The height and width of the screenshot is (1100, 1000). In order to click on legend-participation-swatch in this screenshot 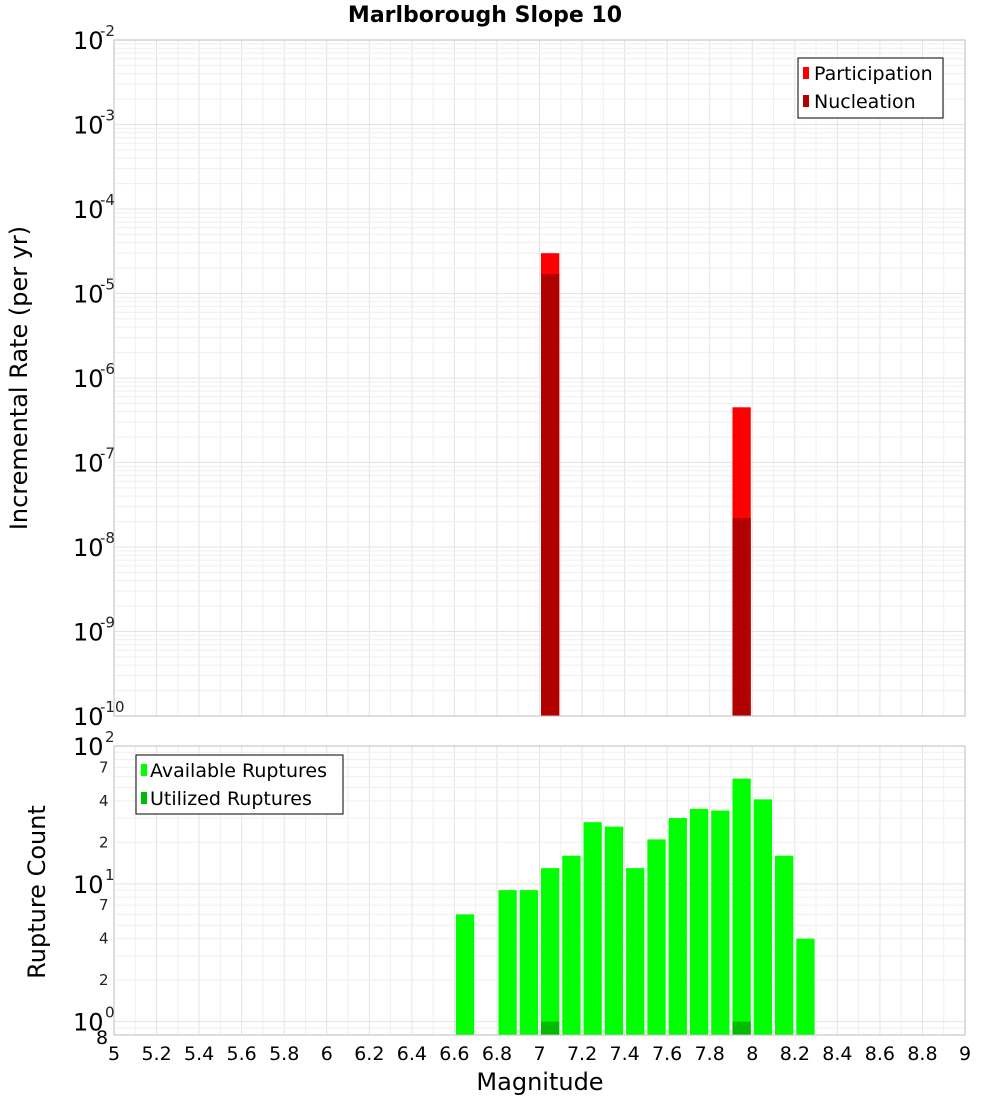, I will do `click(806, 73)`.